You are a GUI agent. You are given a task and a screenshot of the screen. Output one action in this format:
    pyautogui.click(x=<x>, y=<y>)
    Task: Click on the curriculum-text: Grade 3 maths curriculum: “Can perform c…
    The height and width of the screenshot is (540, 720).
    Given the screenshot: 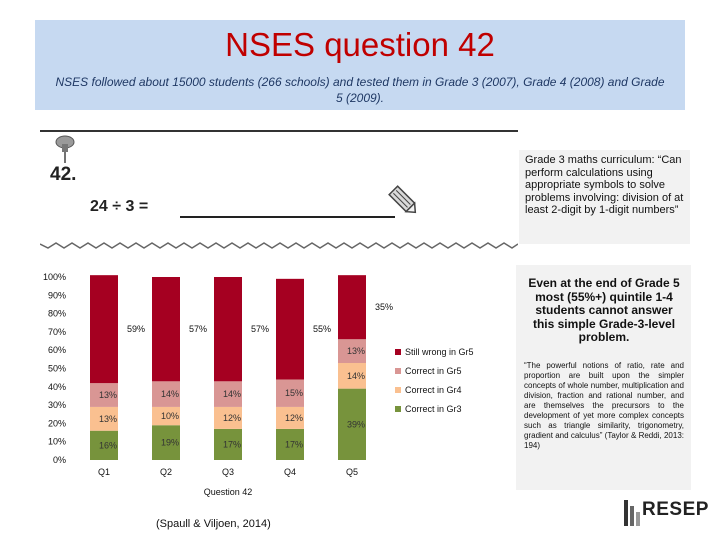 What is the action you would take?
    pyautogui.click(x=604, y=185)
    